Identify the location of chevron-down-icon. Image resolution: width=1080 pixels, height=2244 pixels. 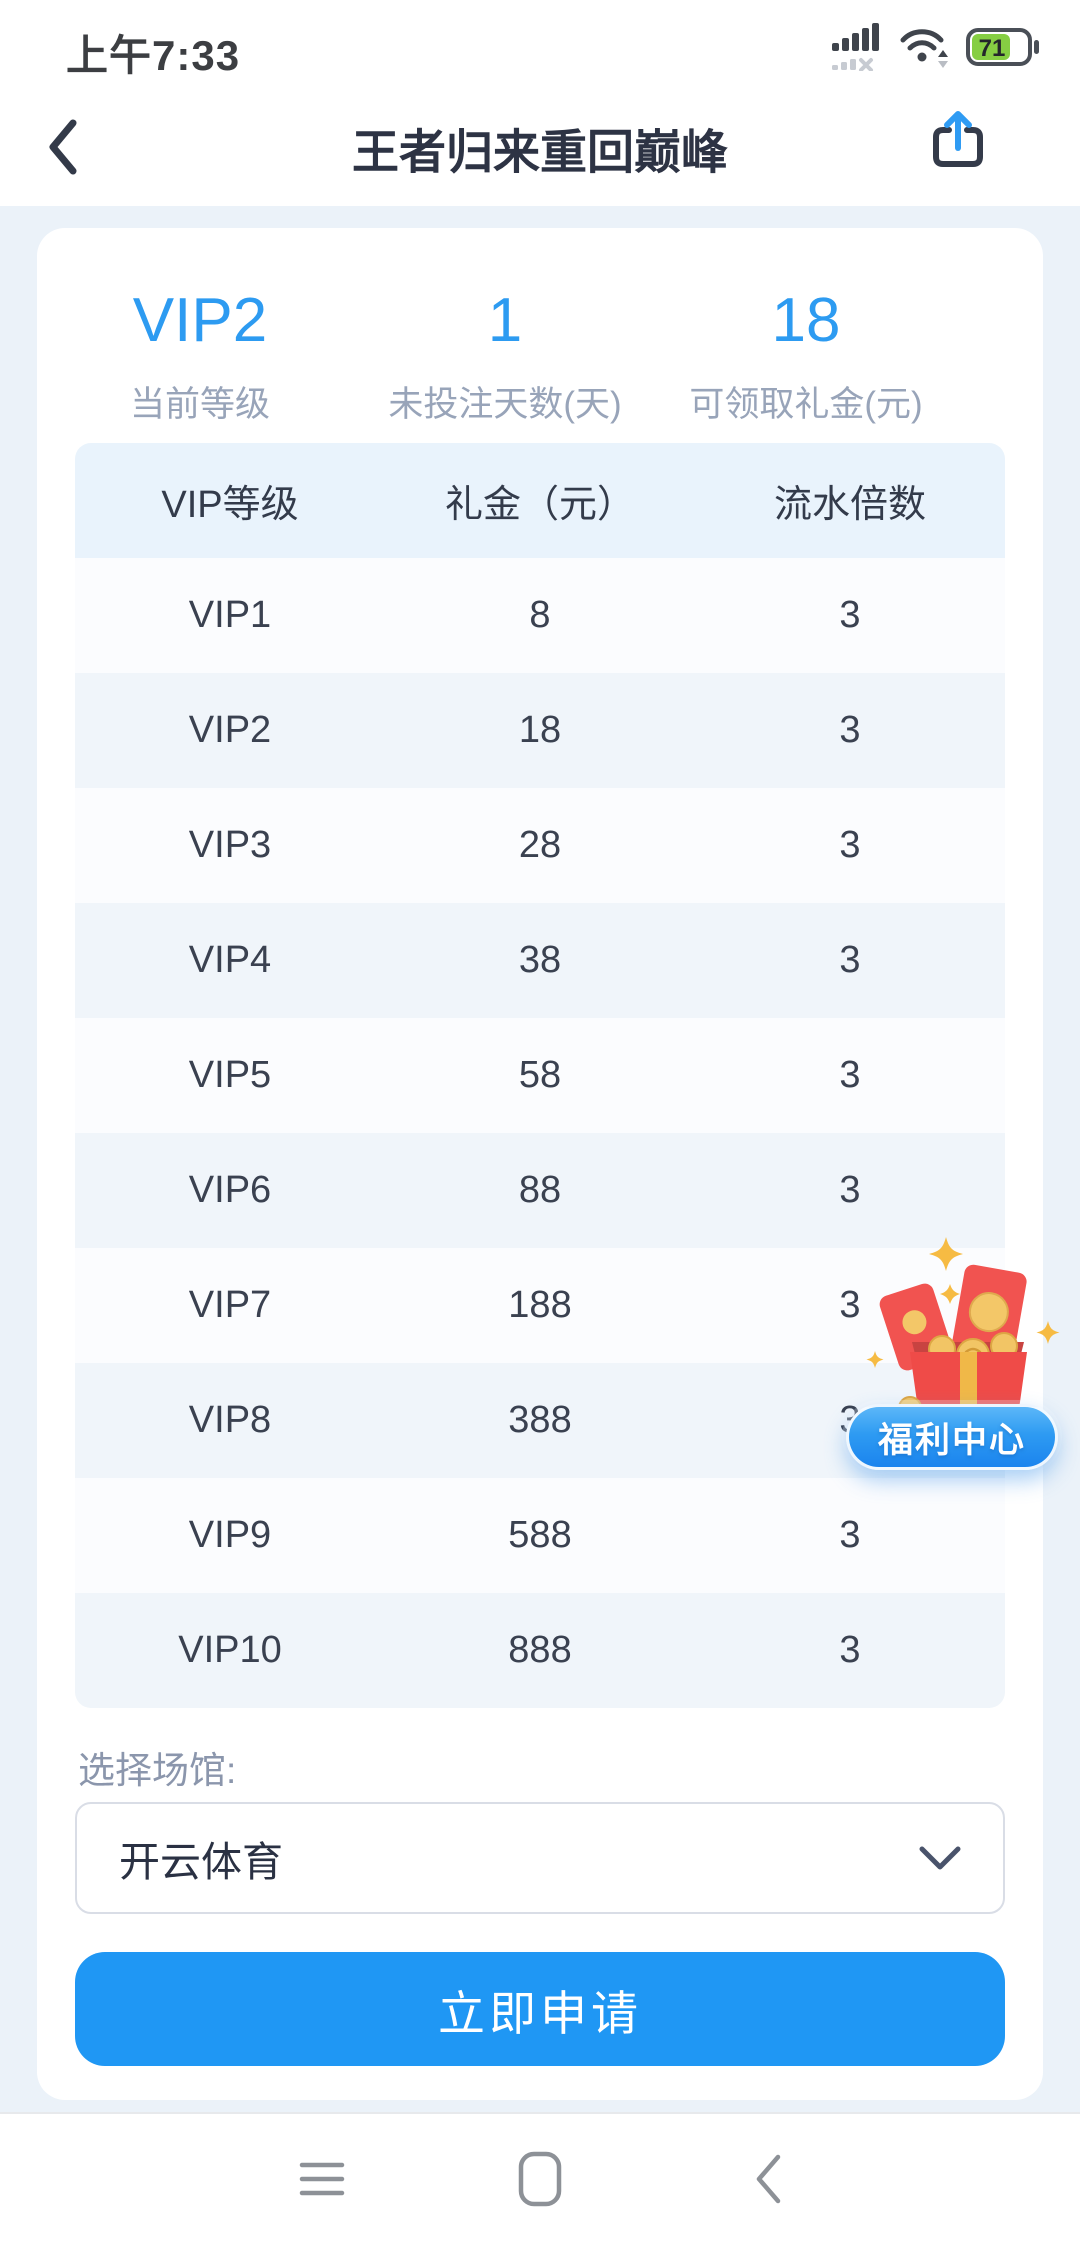
(940, 1858).